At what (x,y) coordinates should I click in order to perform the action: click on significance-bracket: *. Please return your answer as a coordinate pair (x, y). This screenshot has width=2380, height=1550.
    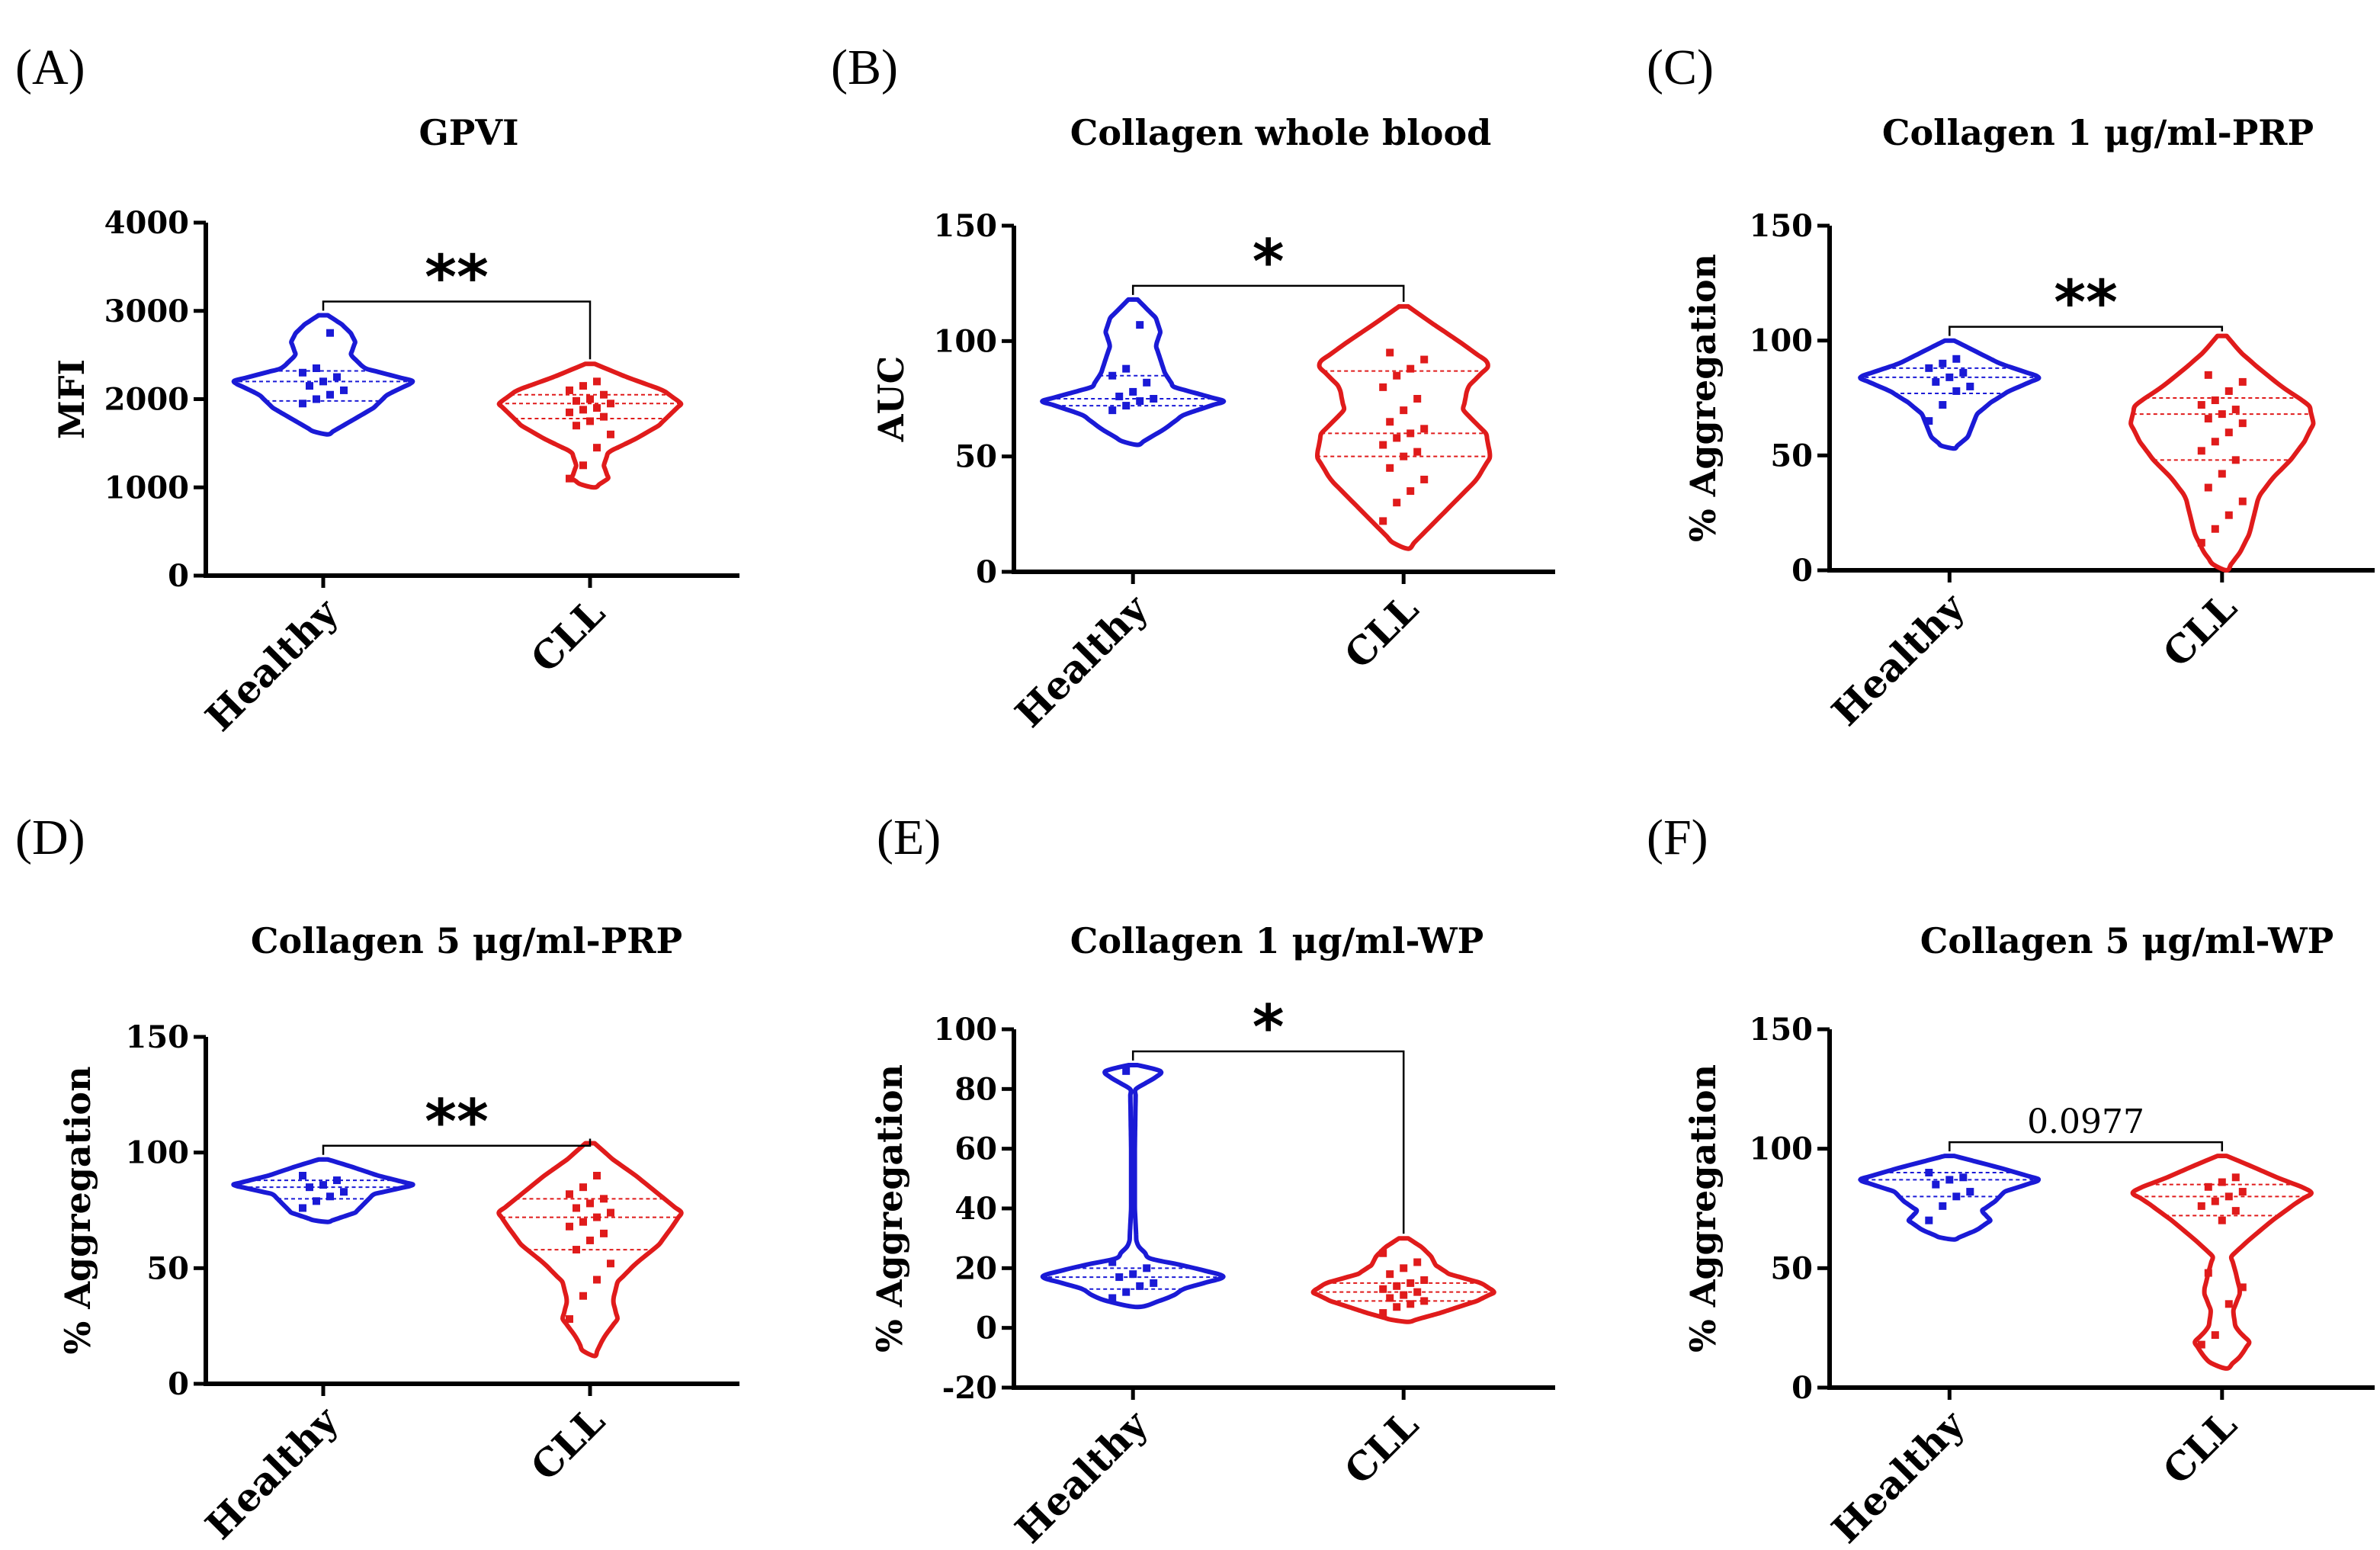
    Looking at the image, I should click on (1268, 264).